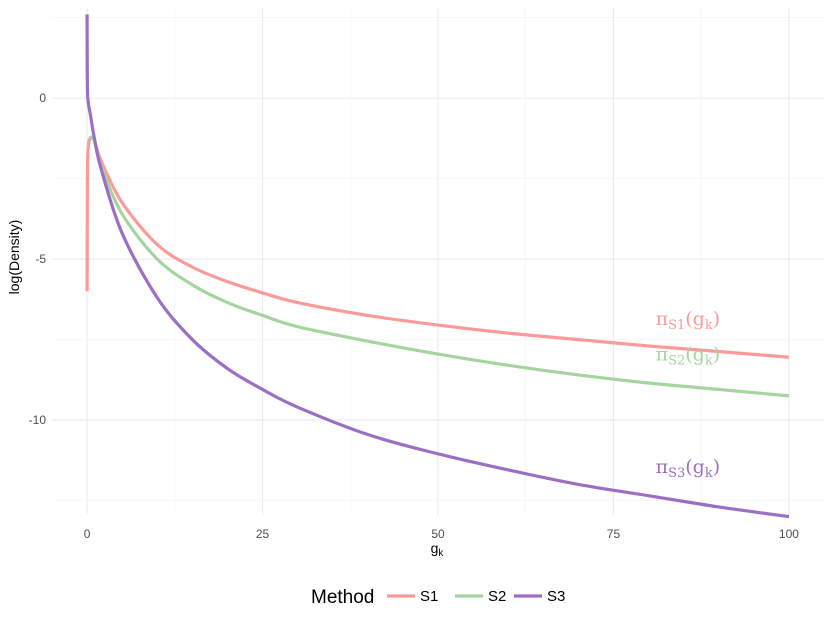 Image resolution: width=832 pixels, height=624 pixels. Describe the element at coordinates (497, 596) in the screenshot. I see `legend-label-s2: S2` at that location.